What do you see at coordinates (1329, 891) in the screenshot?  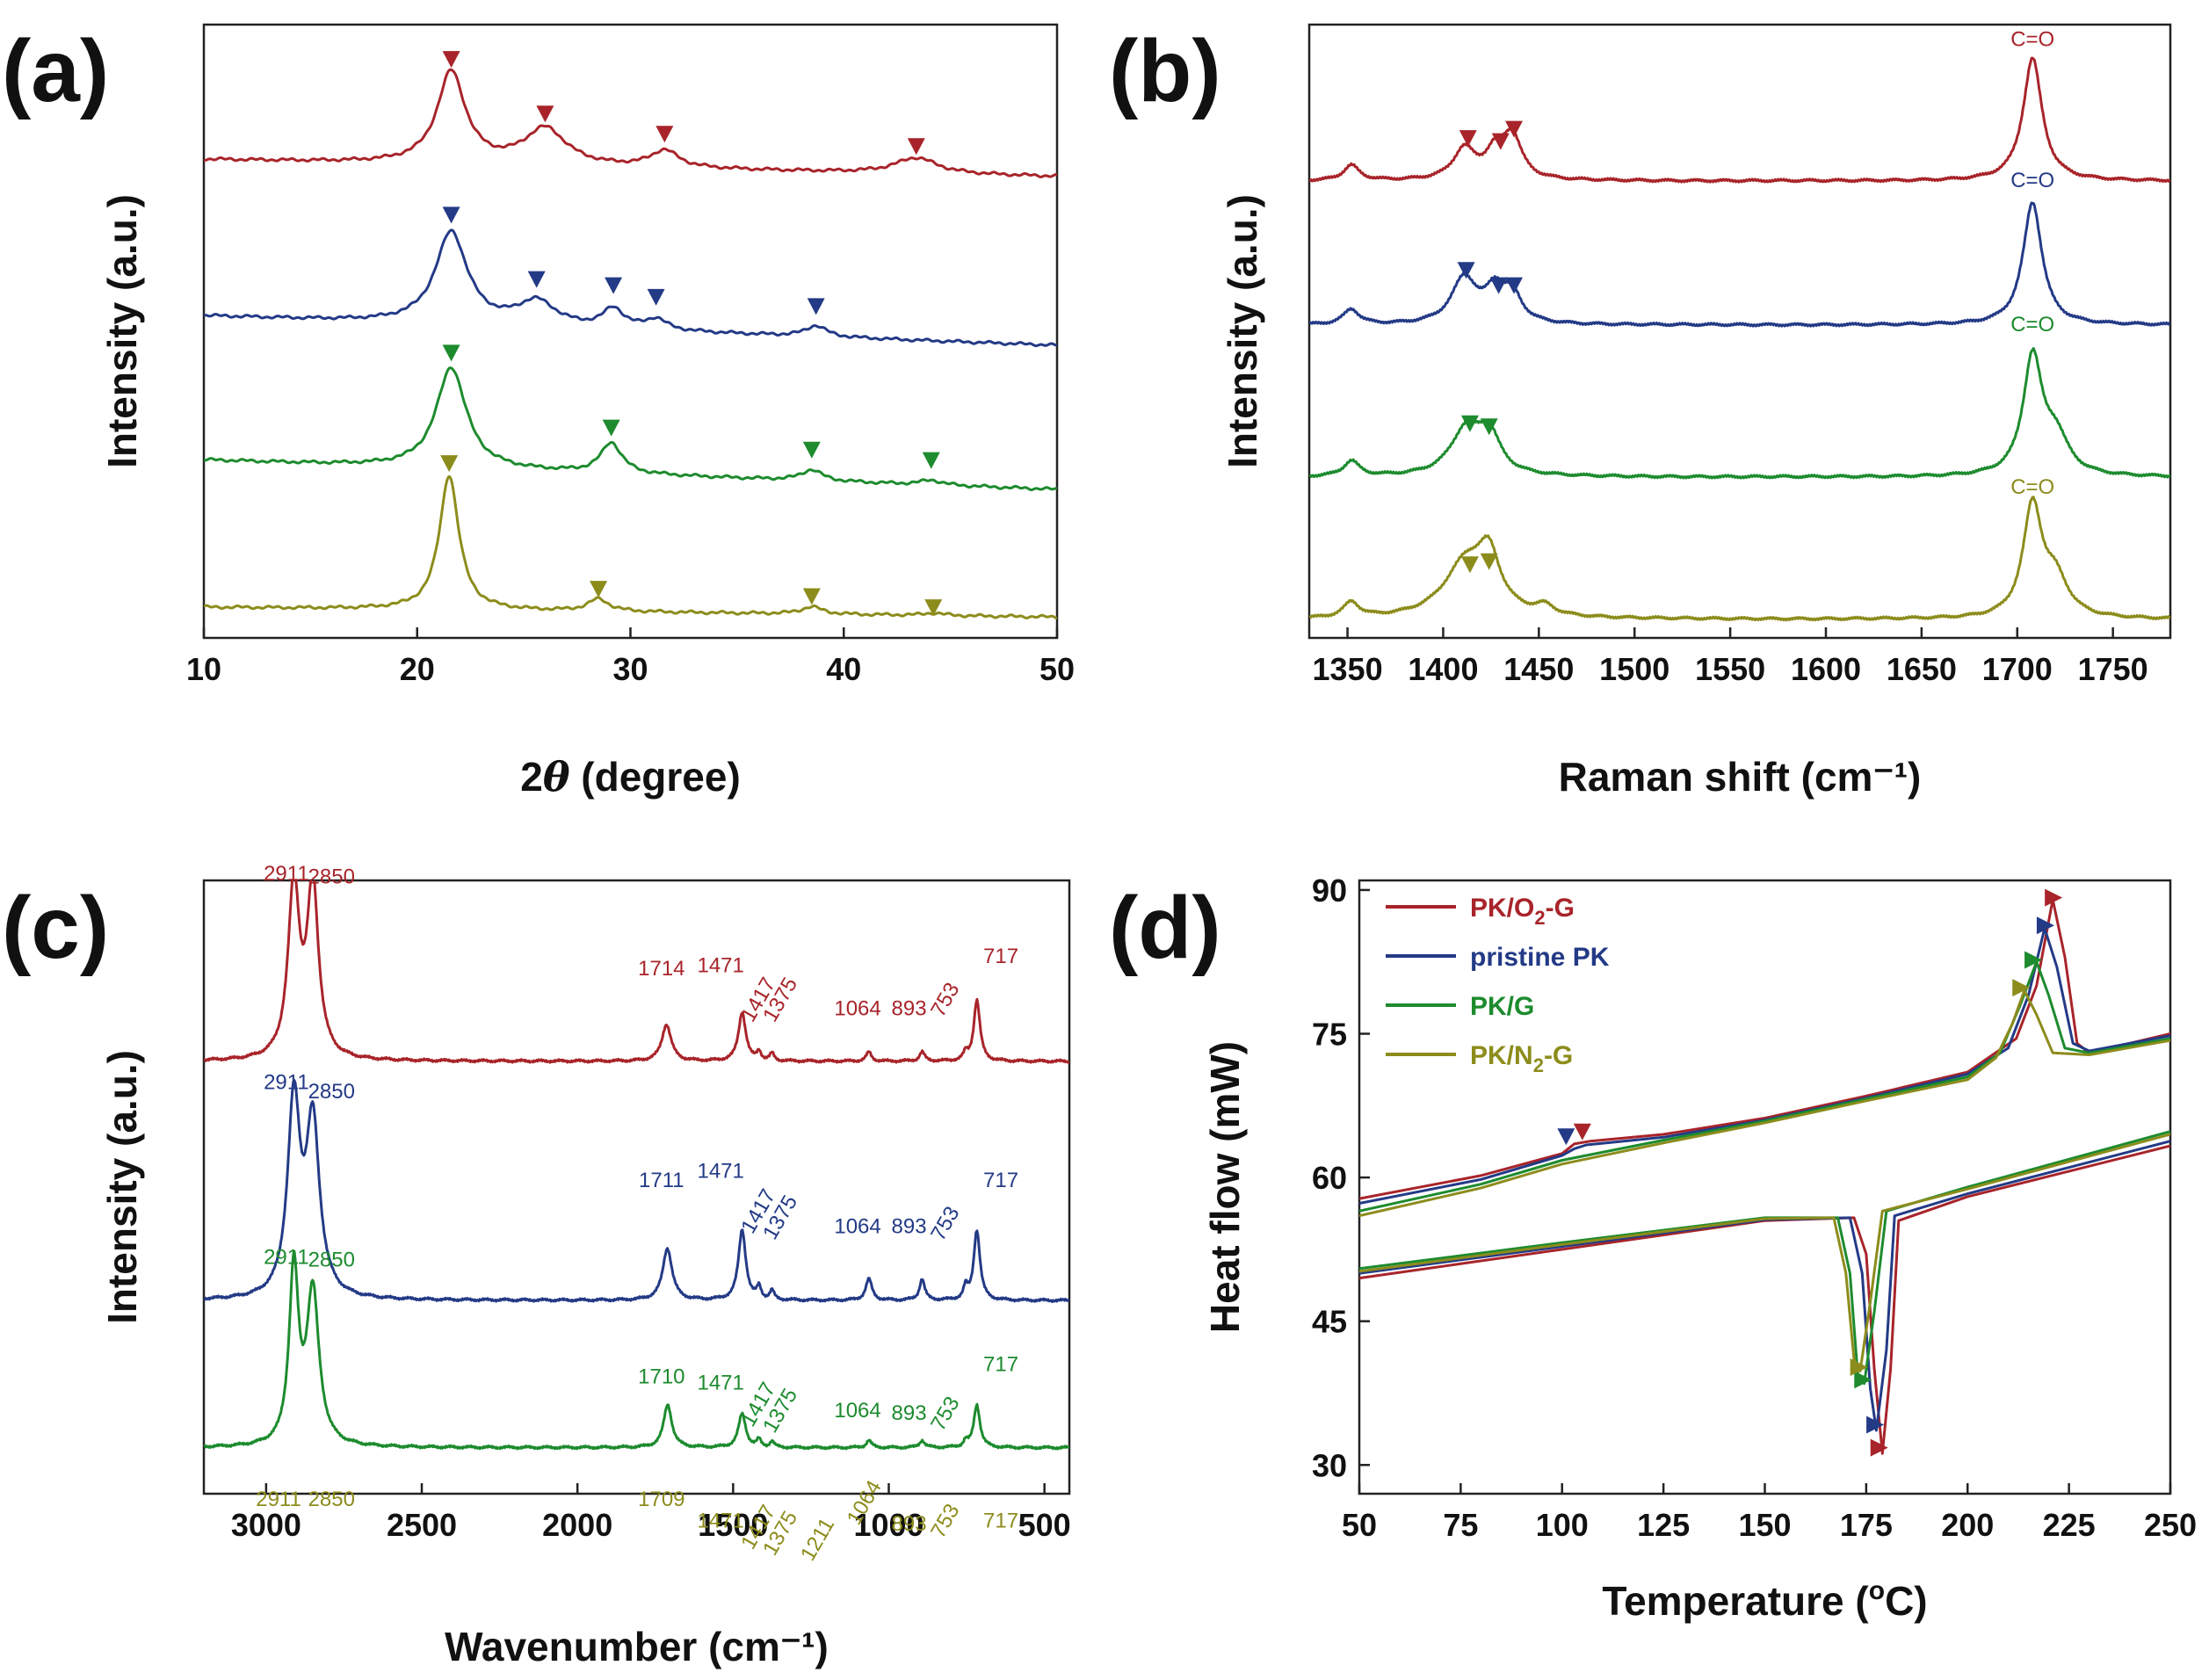 I see `y-tick-label: 90` at bounding box center [1329, 891].